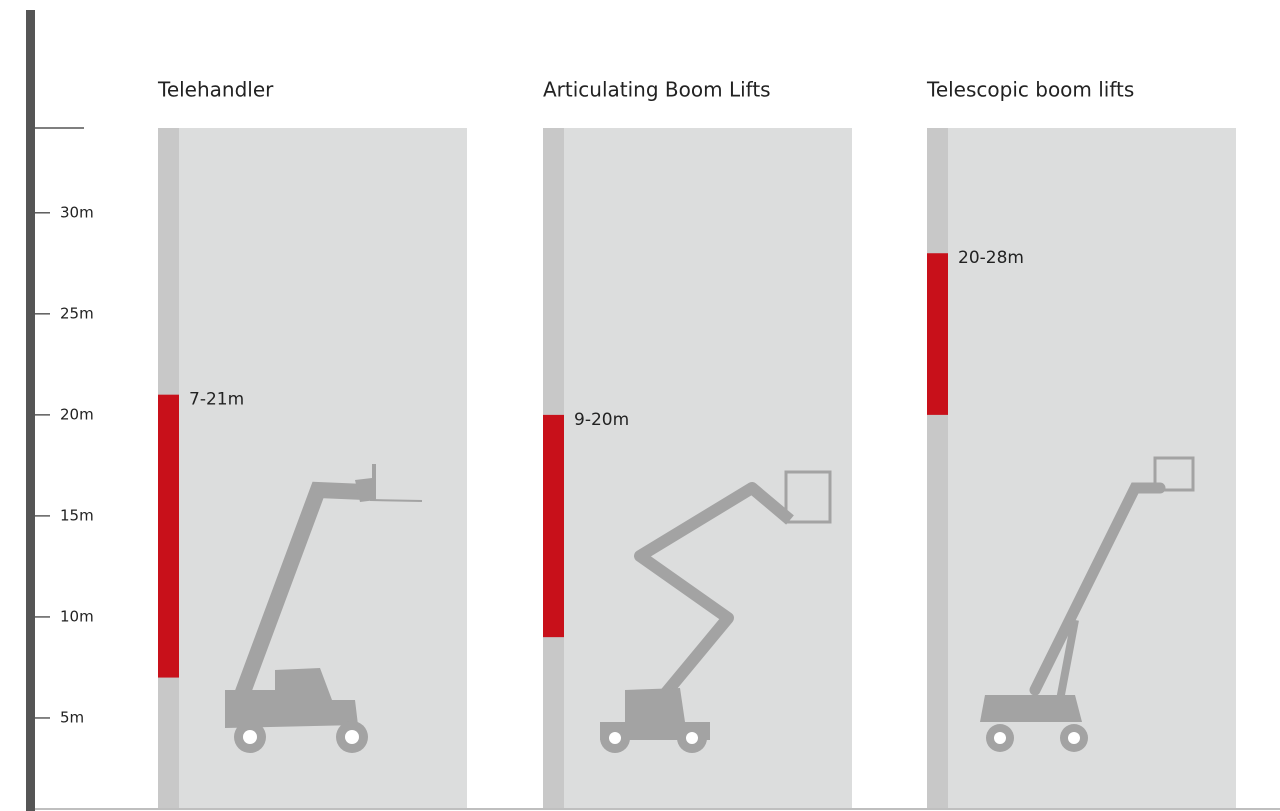  I want to click on axis-line, so click(30, 410).